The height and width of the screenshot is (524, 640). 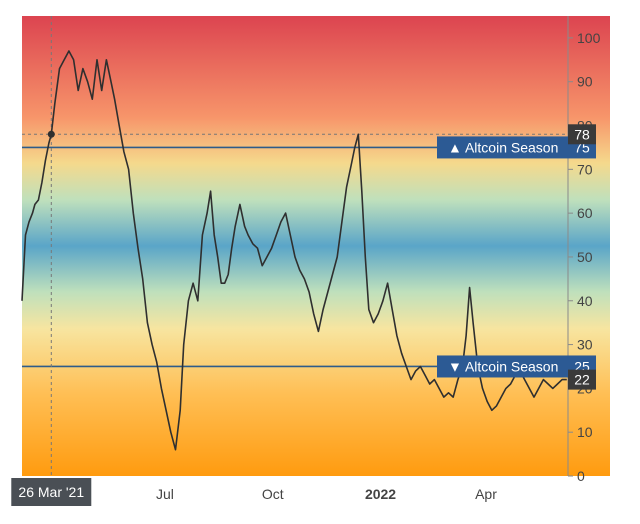 I want to click on x-tick-label: 2022, so click(x=380, y=494).